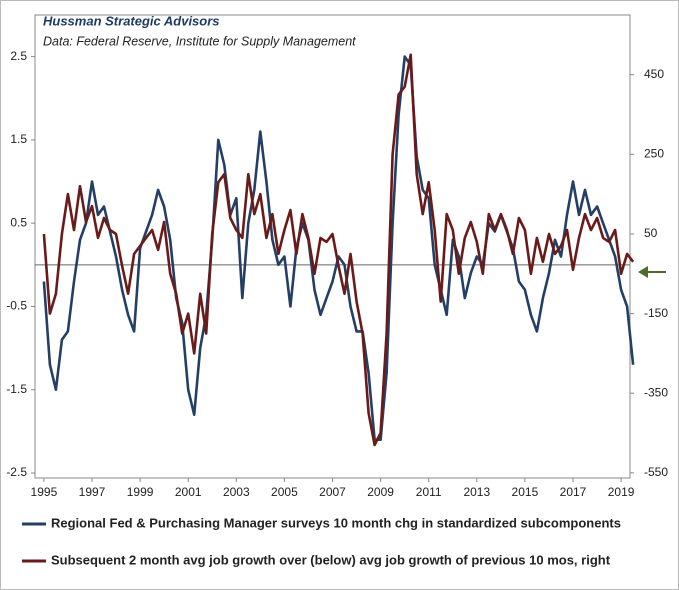 This screenshot has height=590, width=679. What do you see at coordinates (188, 492) in the screenshot?
I see `x-tick-label: 2001` at bounding box center [188, 492].